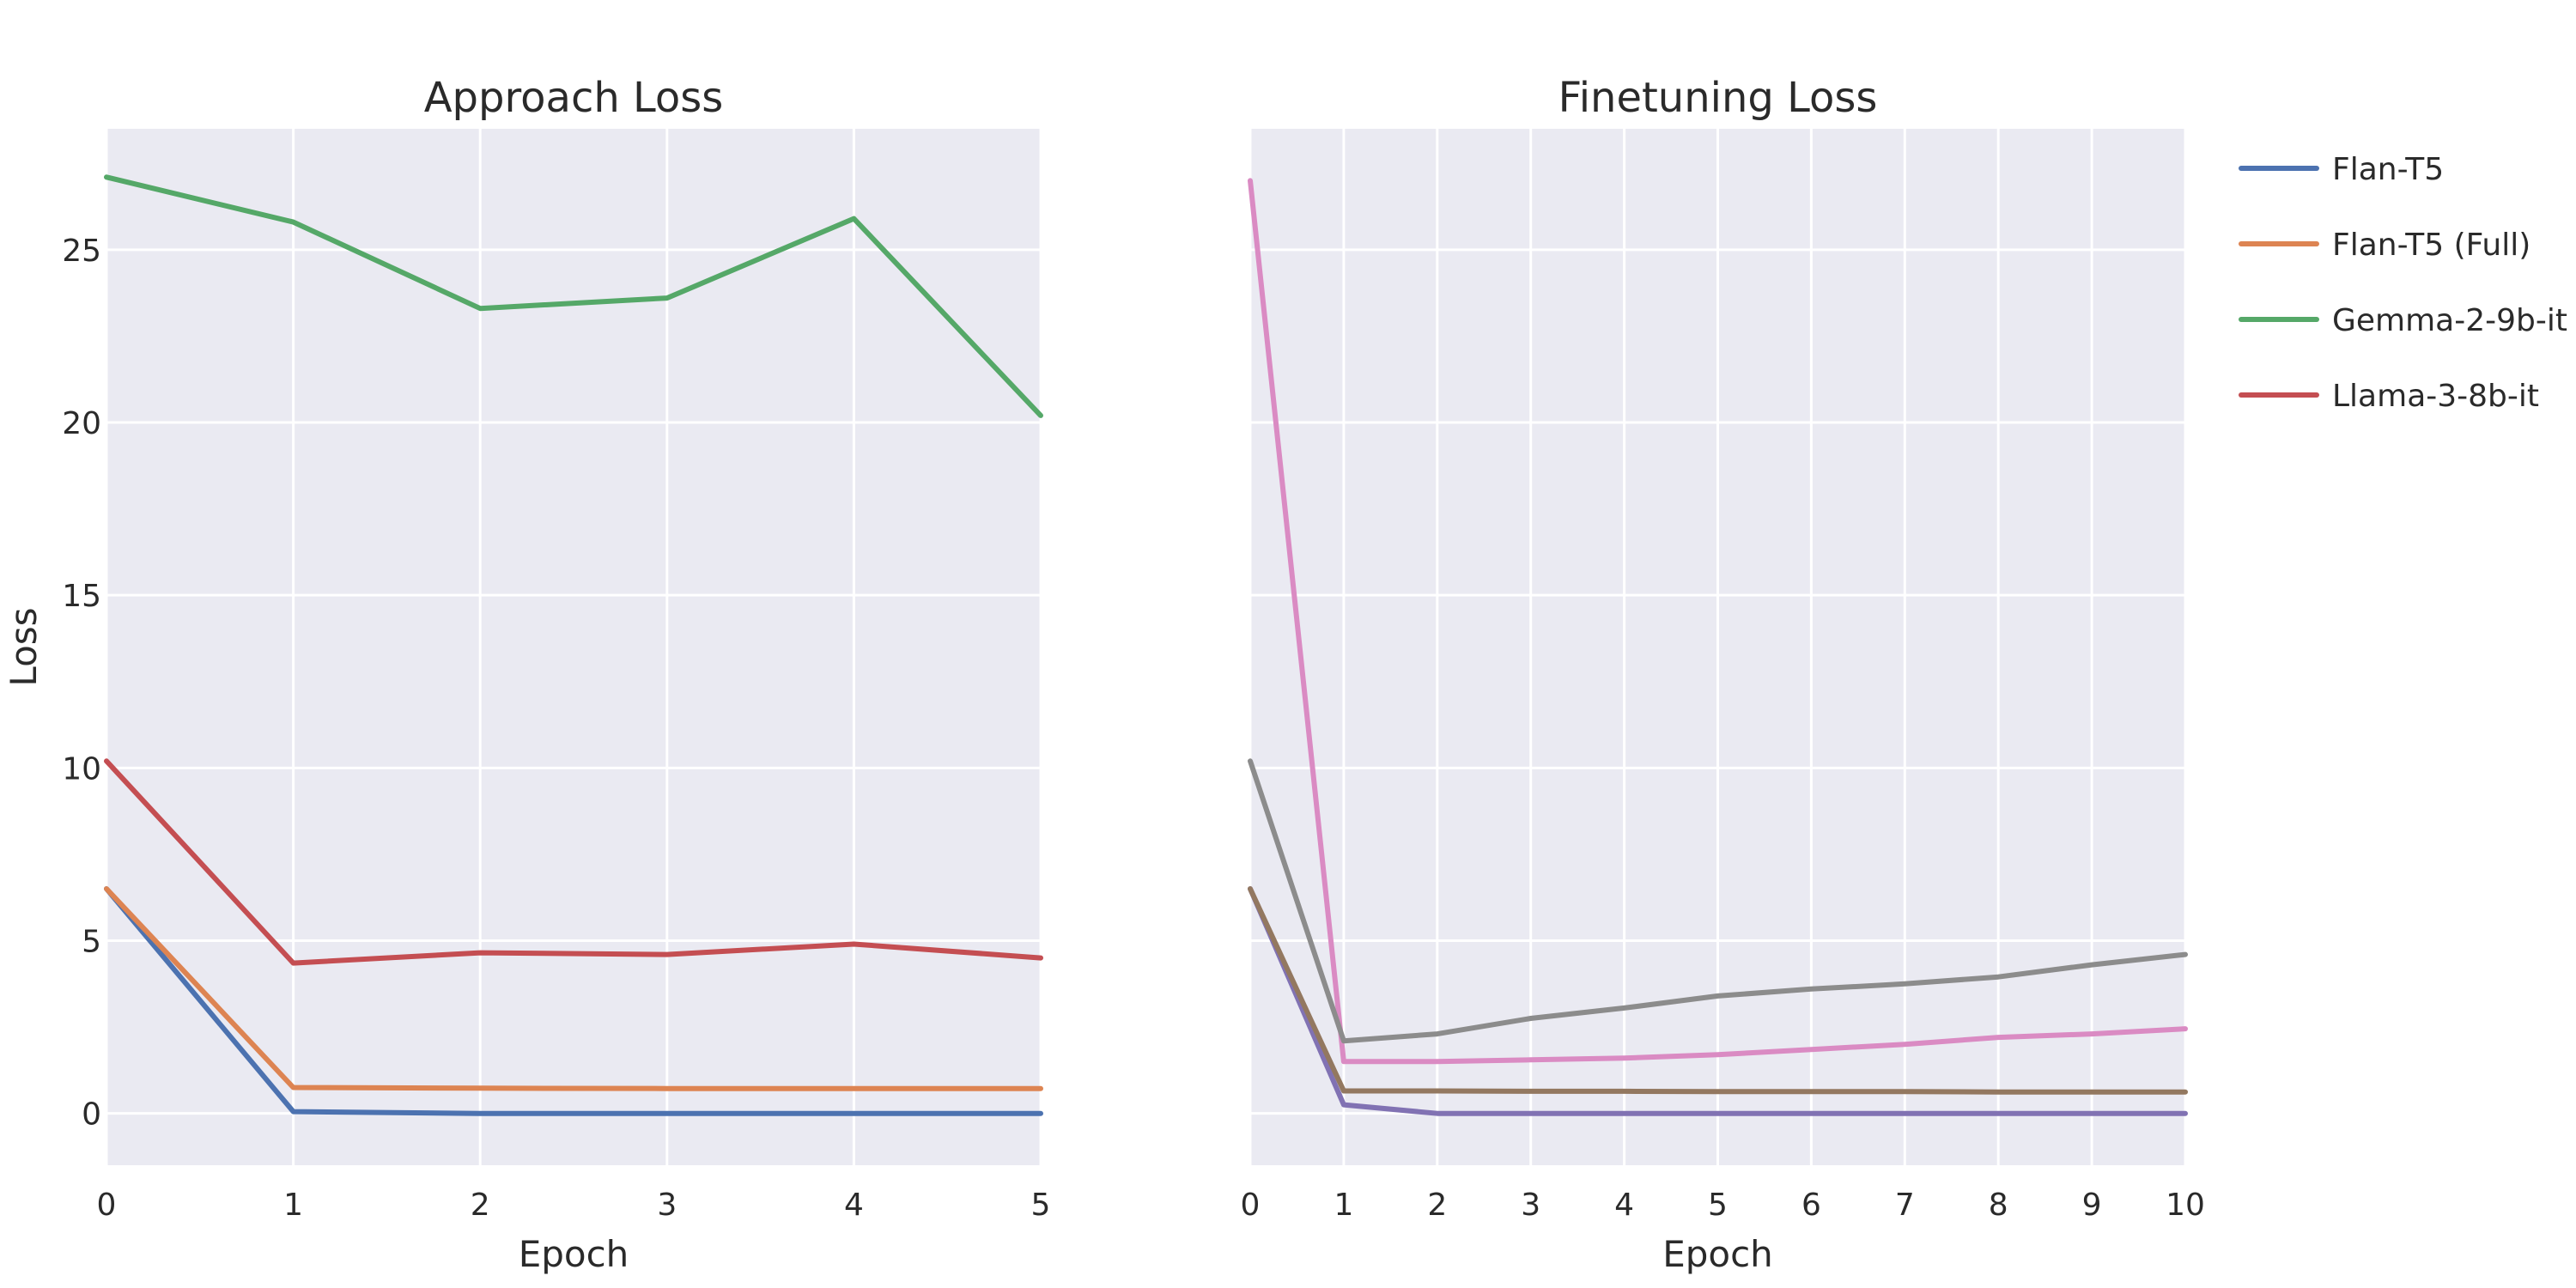 The height and width of the screenshot is (1288, 2576). What do you see at coordinates (82, 596) in the screenshot?
I see `y-tick-label: 15` at bounding box center [82, 596].